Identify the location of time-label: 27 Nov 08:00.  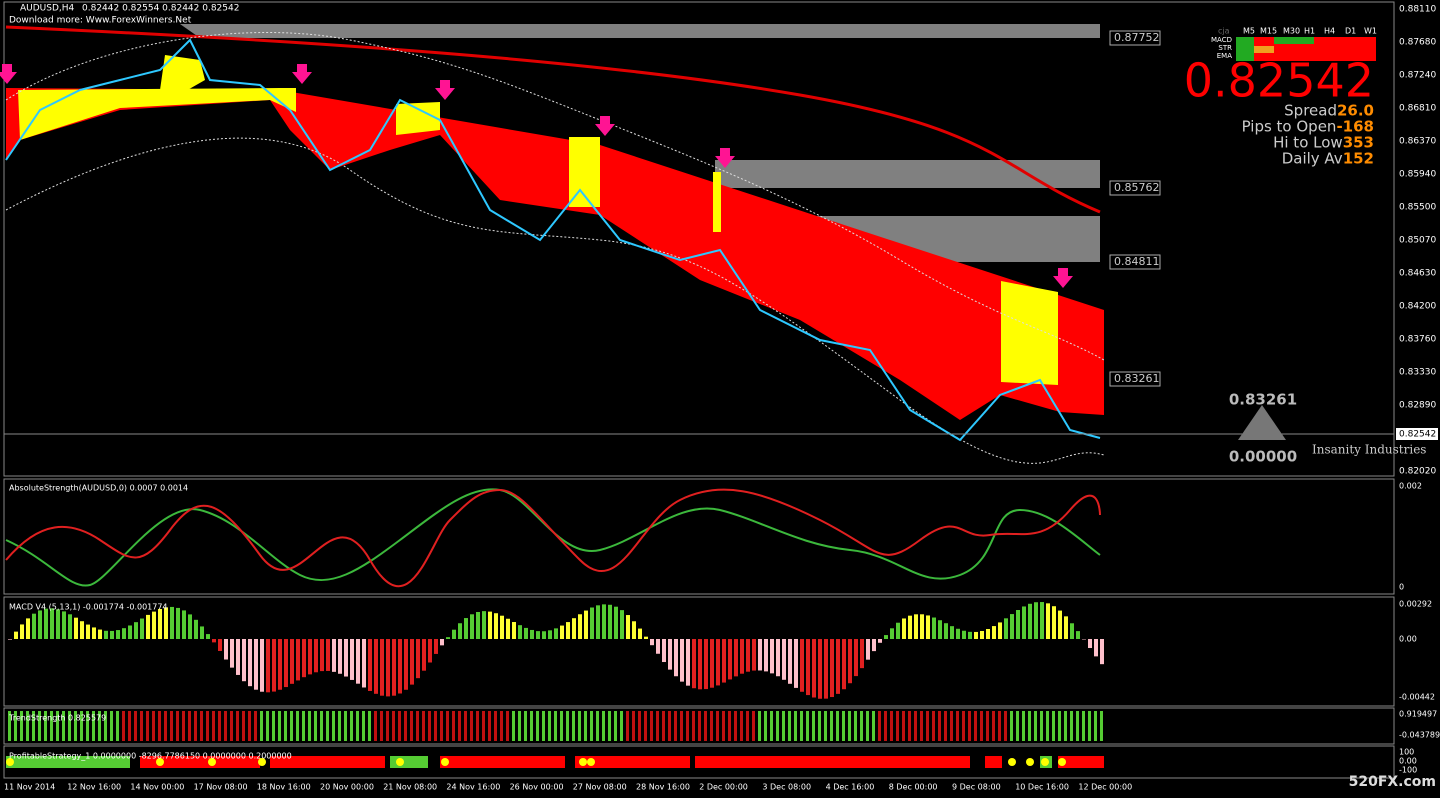
(600, 787).